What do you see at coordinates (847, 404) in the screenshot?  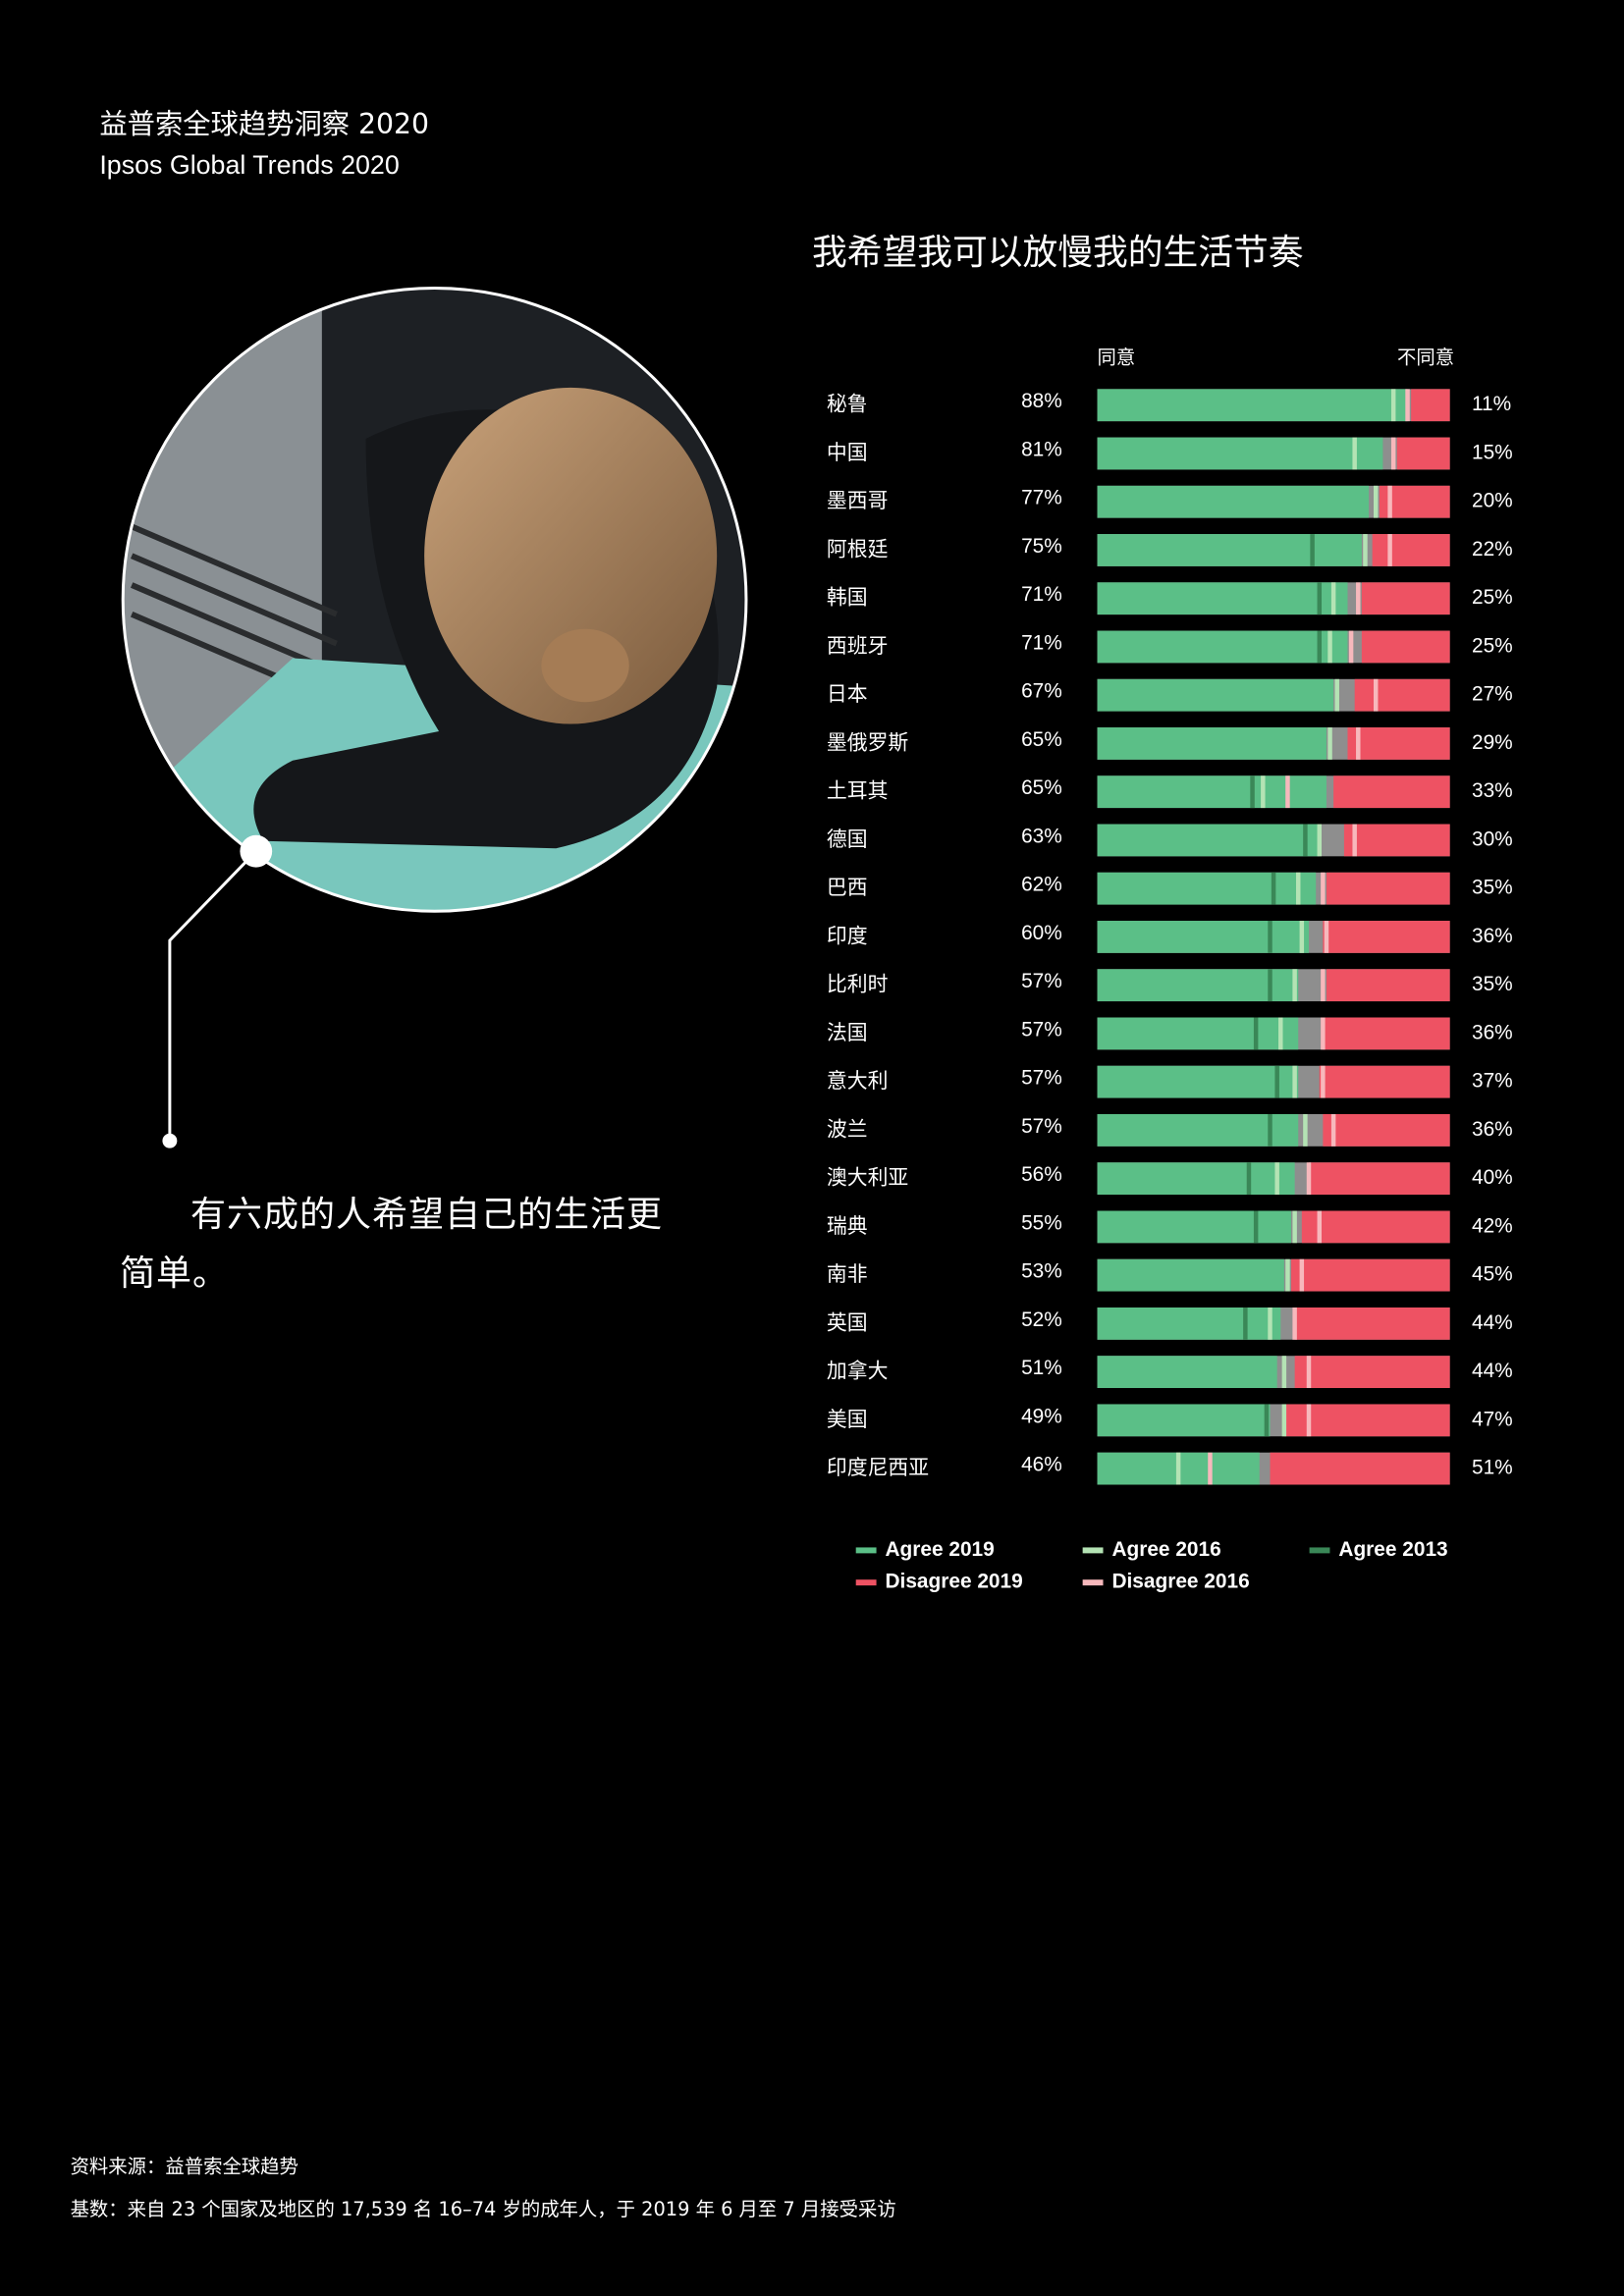 I see `category-label: 秘鲁` at bounding box center [847, 404].